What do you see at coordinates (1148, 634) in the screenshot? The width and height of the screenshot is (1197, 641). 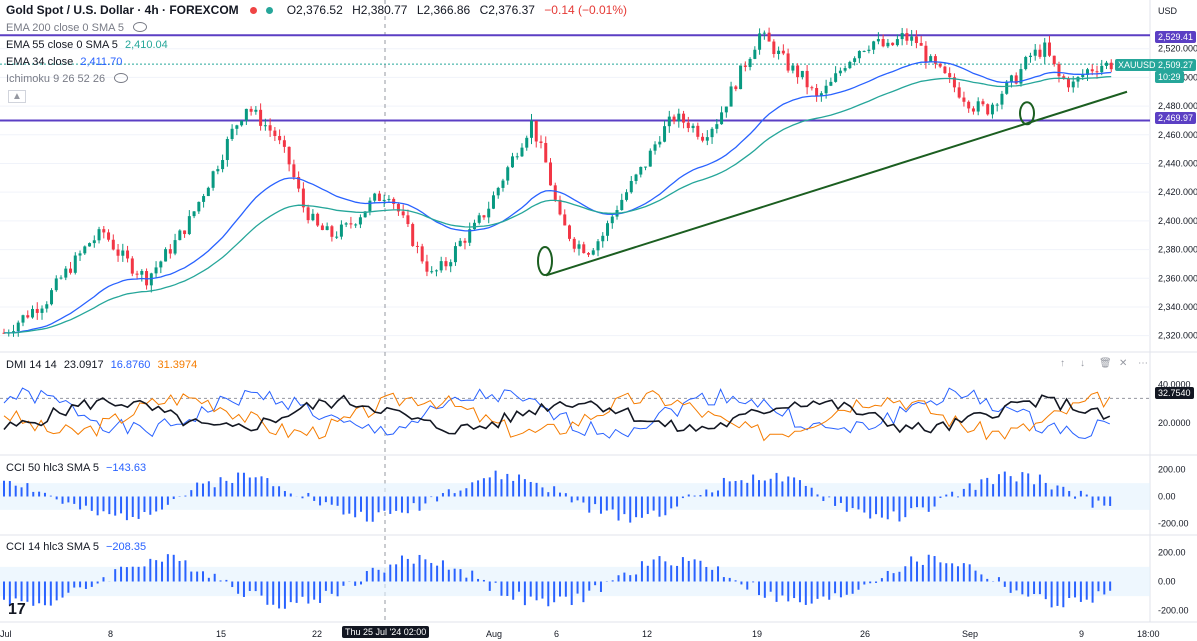 I see `x-tick-label: 18:00` at bounding box center [1148, 634].